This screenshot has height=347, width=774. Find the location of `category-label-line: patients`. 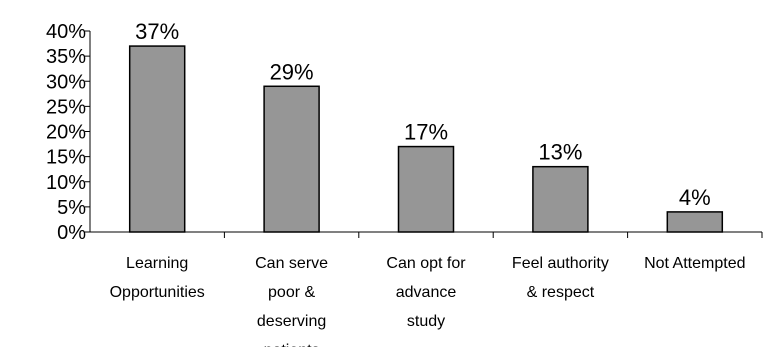

category-label-line: patients is located at coordinates (292, 344).